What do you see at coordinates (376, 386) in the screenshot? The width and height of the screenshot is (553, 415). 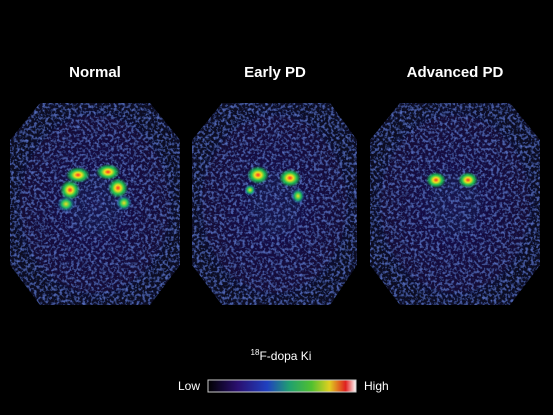 I see `colorbar-high: High` at bounding box center [376, 386].